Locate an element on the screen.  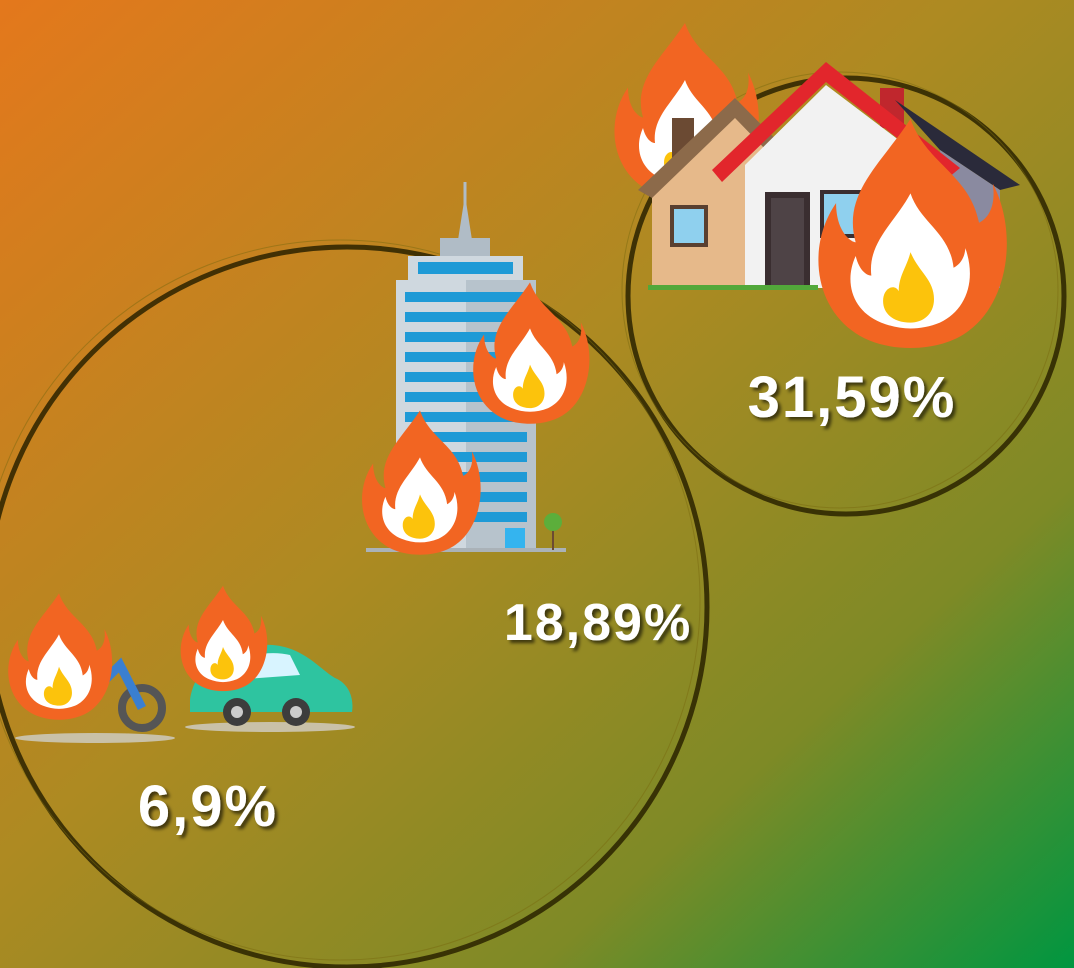
percentage-label: 18,89% is located at coordinates (598, 623).